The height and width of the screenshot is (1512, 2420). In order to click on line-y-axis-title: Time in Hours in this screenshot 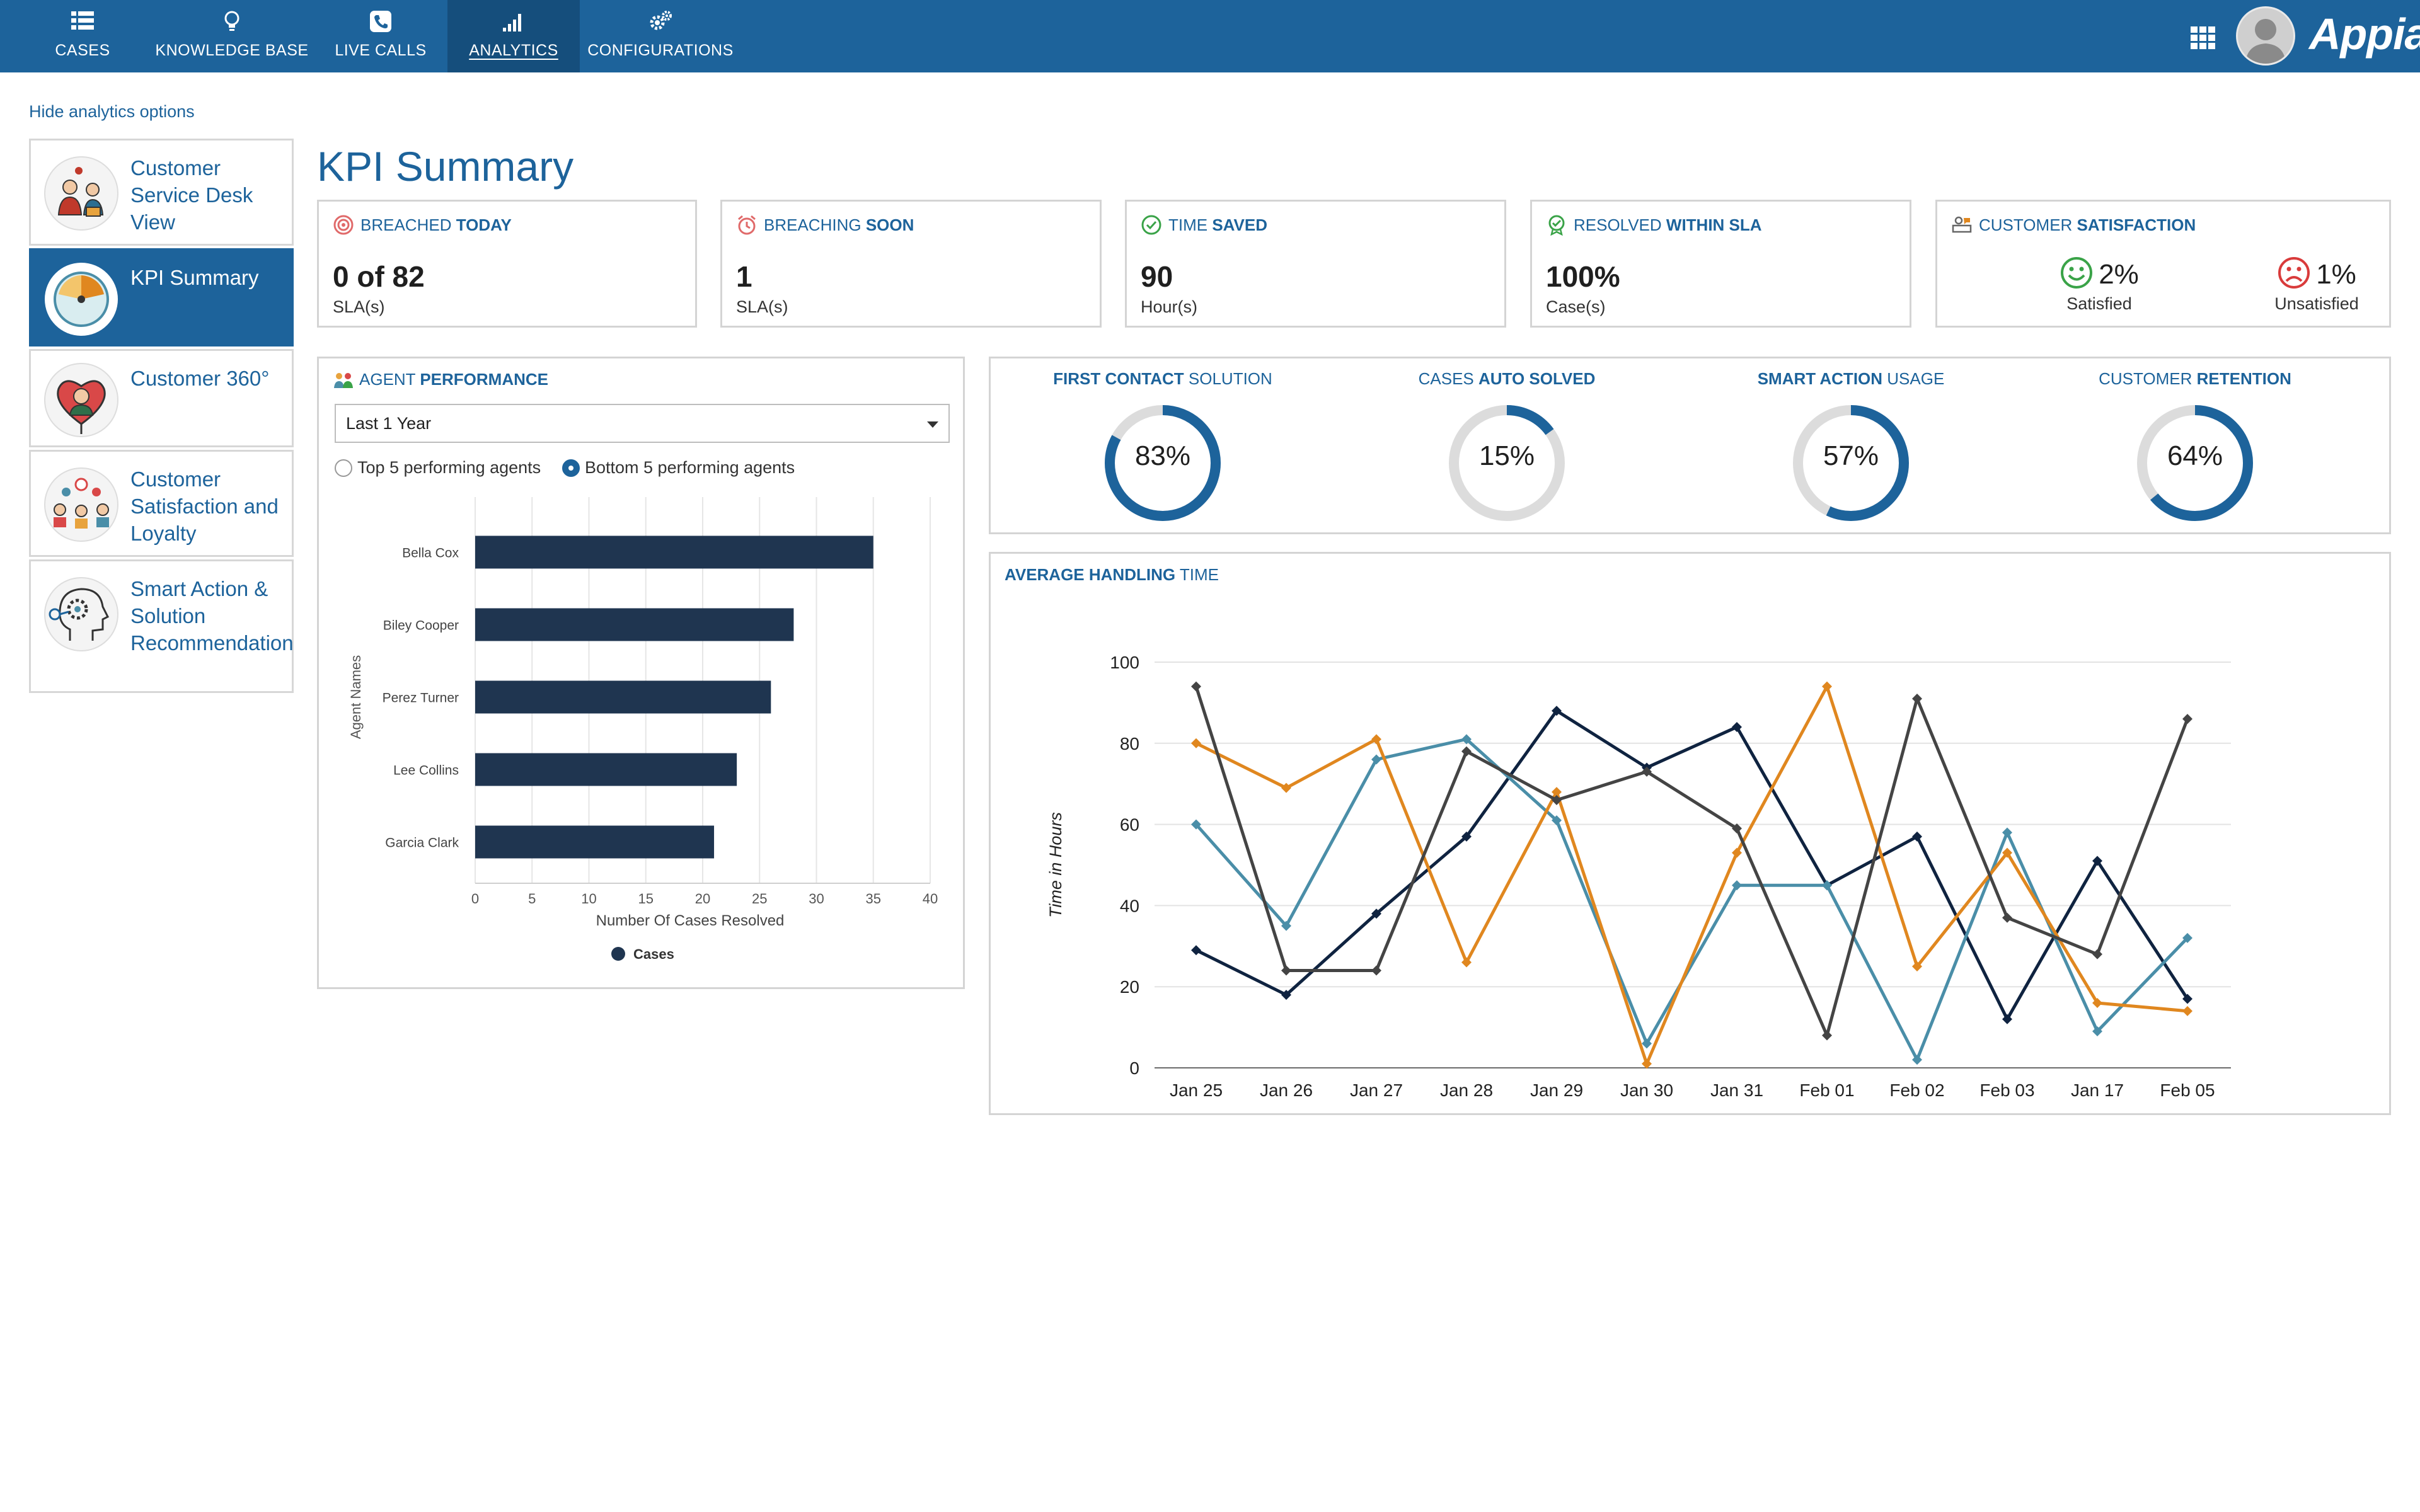, I will do `click(1055, 865)`.